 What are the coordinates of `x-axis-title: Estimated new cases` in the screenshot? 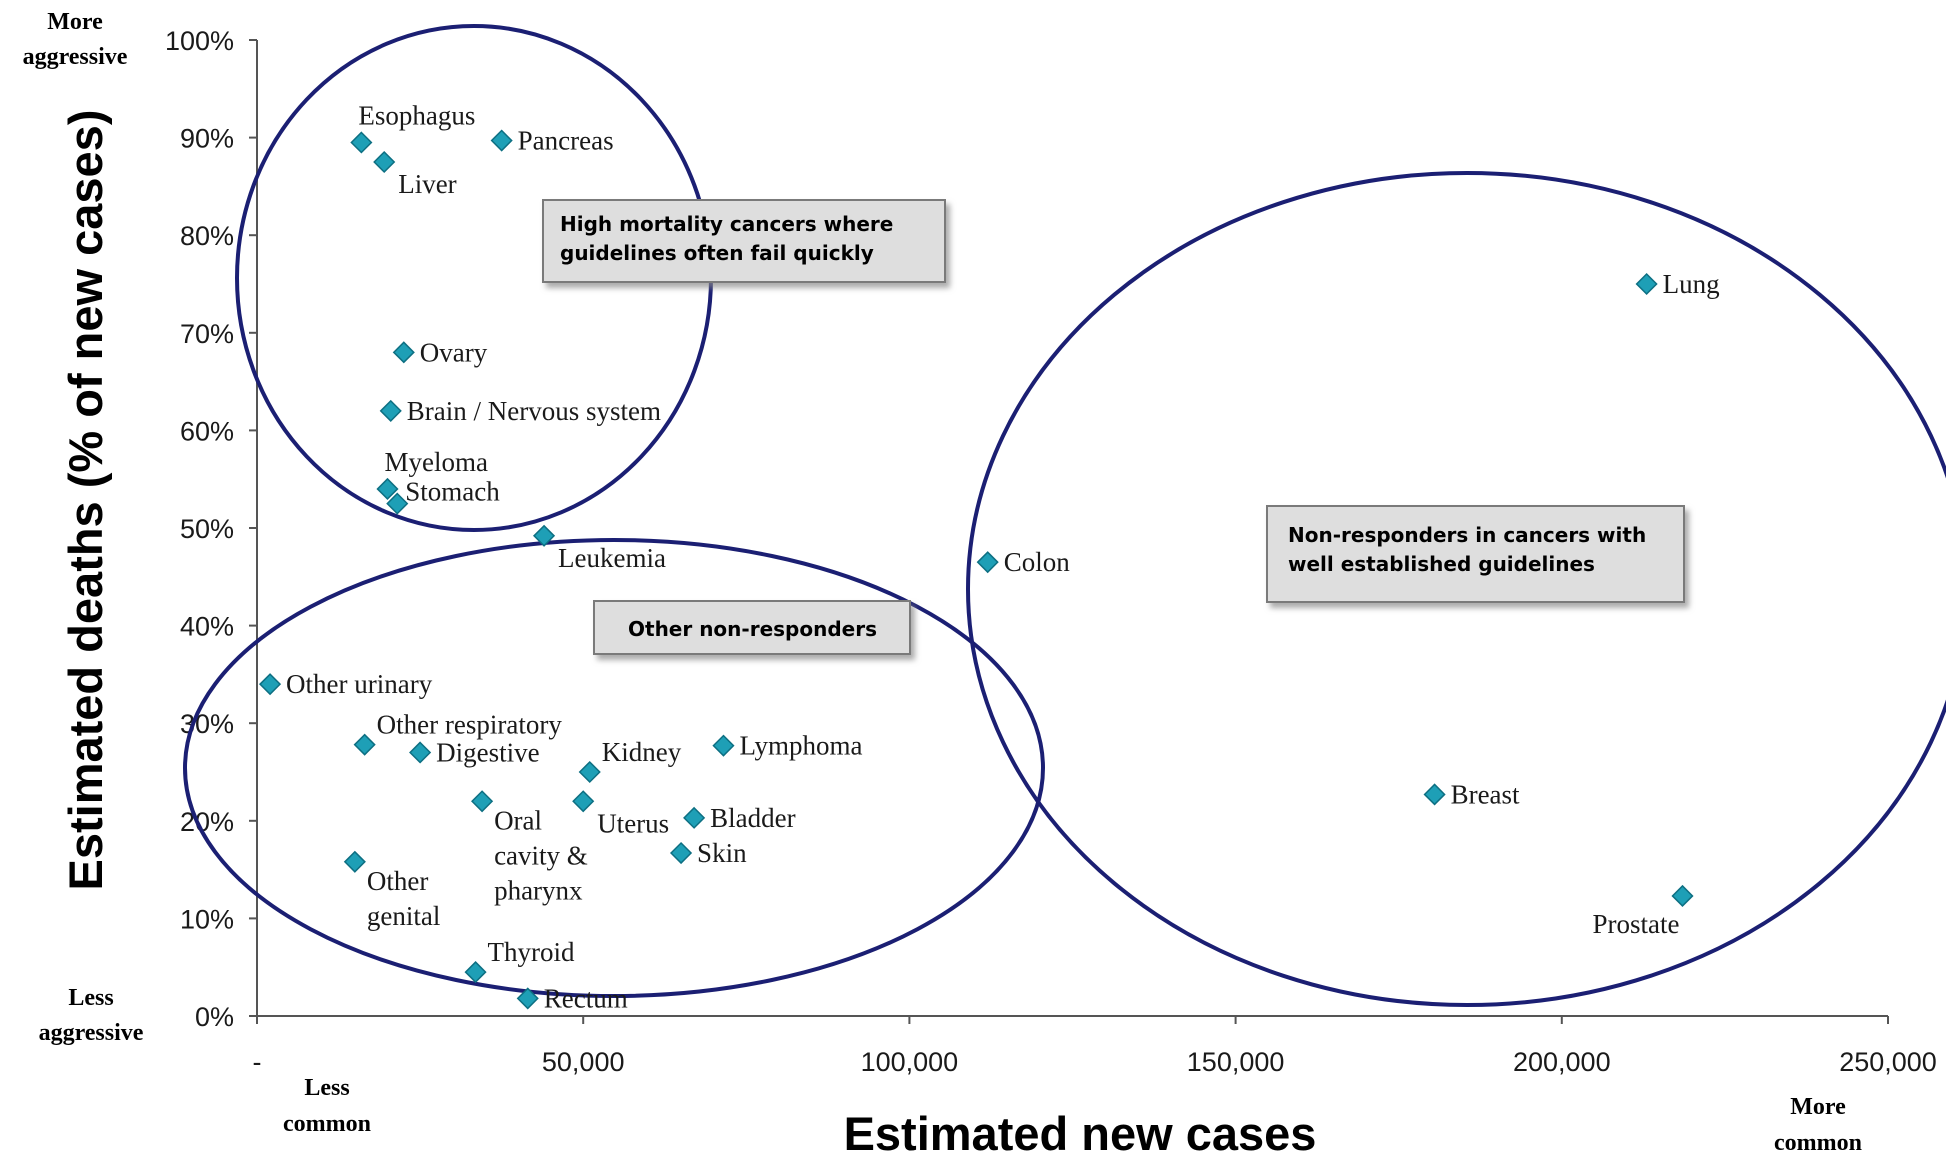 It's located at (1080, 1133).